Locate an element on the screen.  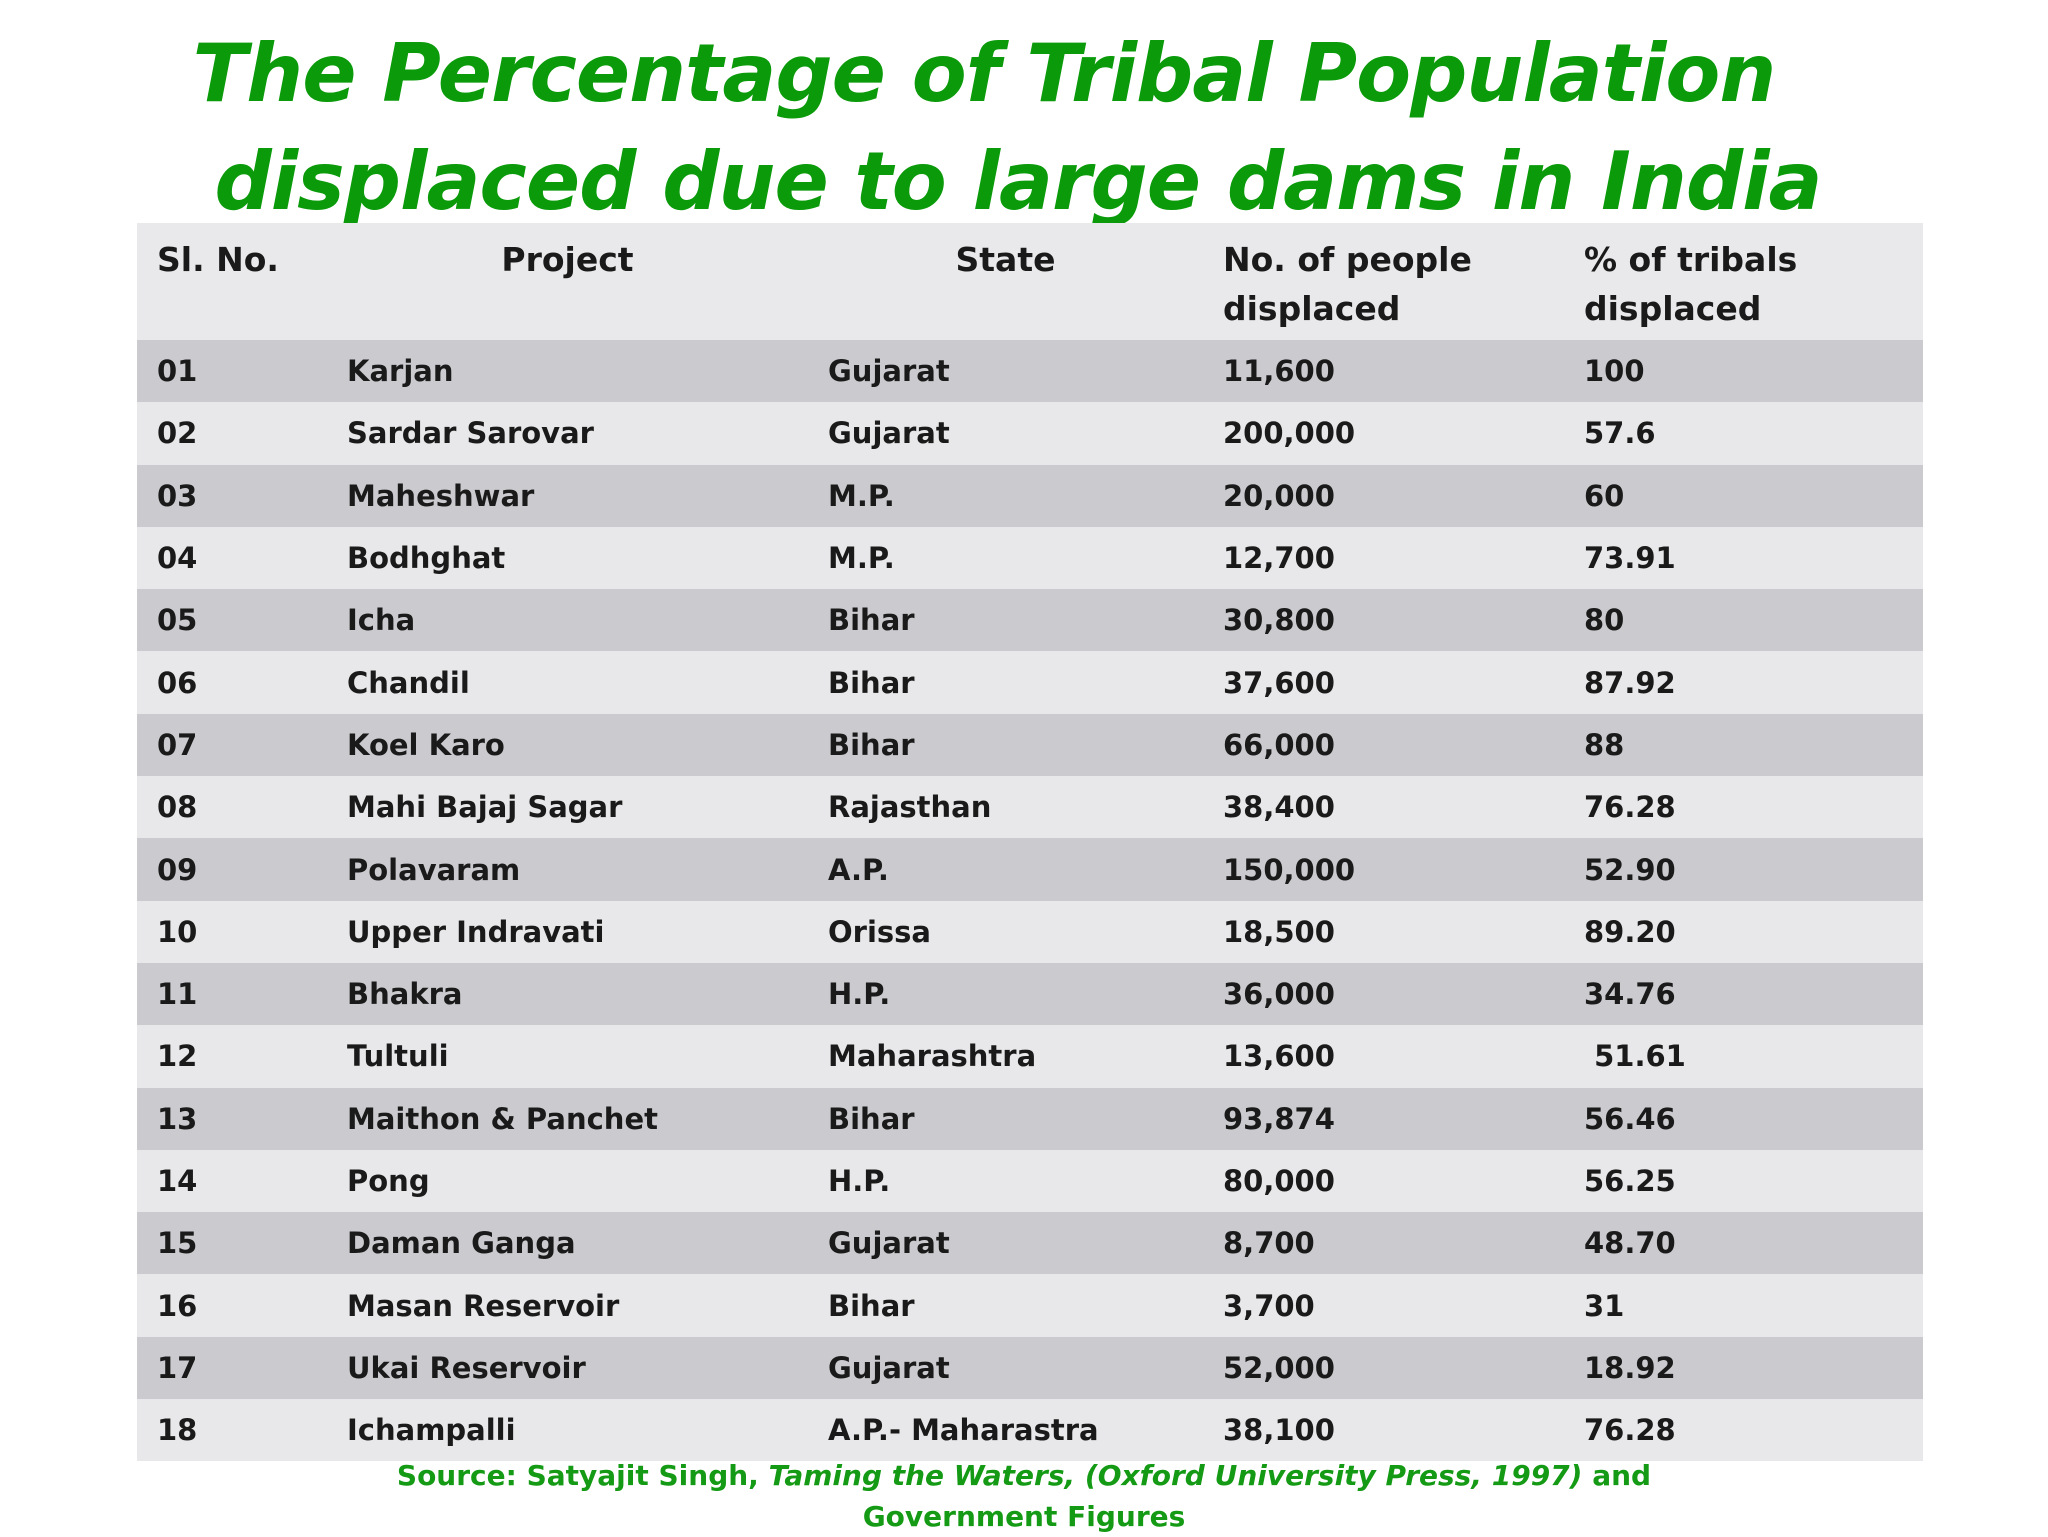
cell-project: Icha is located at coordinates (381, 620).